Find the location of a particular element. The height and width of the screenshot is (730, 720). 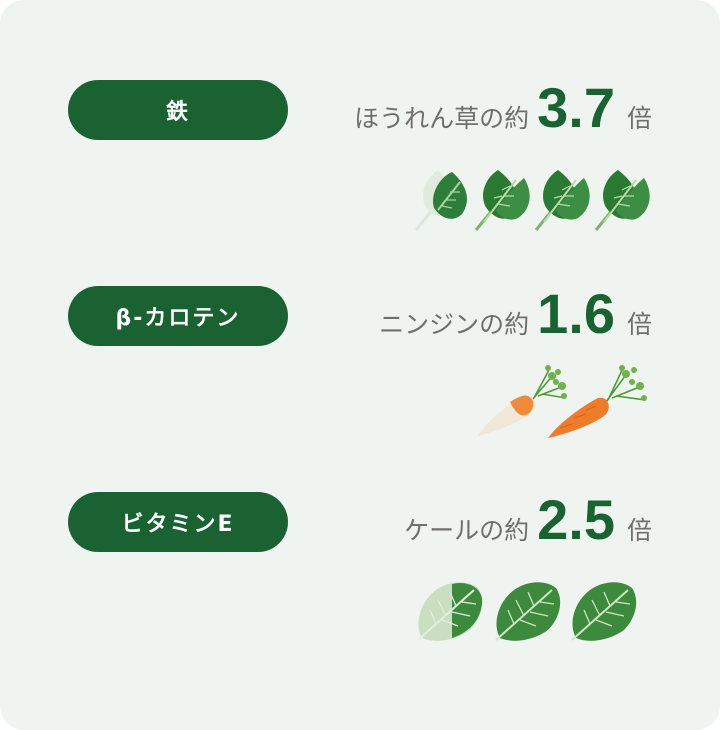

iron-pill: 鉄 is located at coordinates (178, 110).